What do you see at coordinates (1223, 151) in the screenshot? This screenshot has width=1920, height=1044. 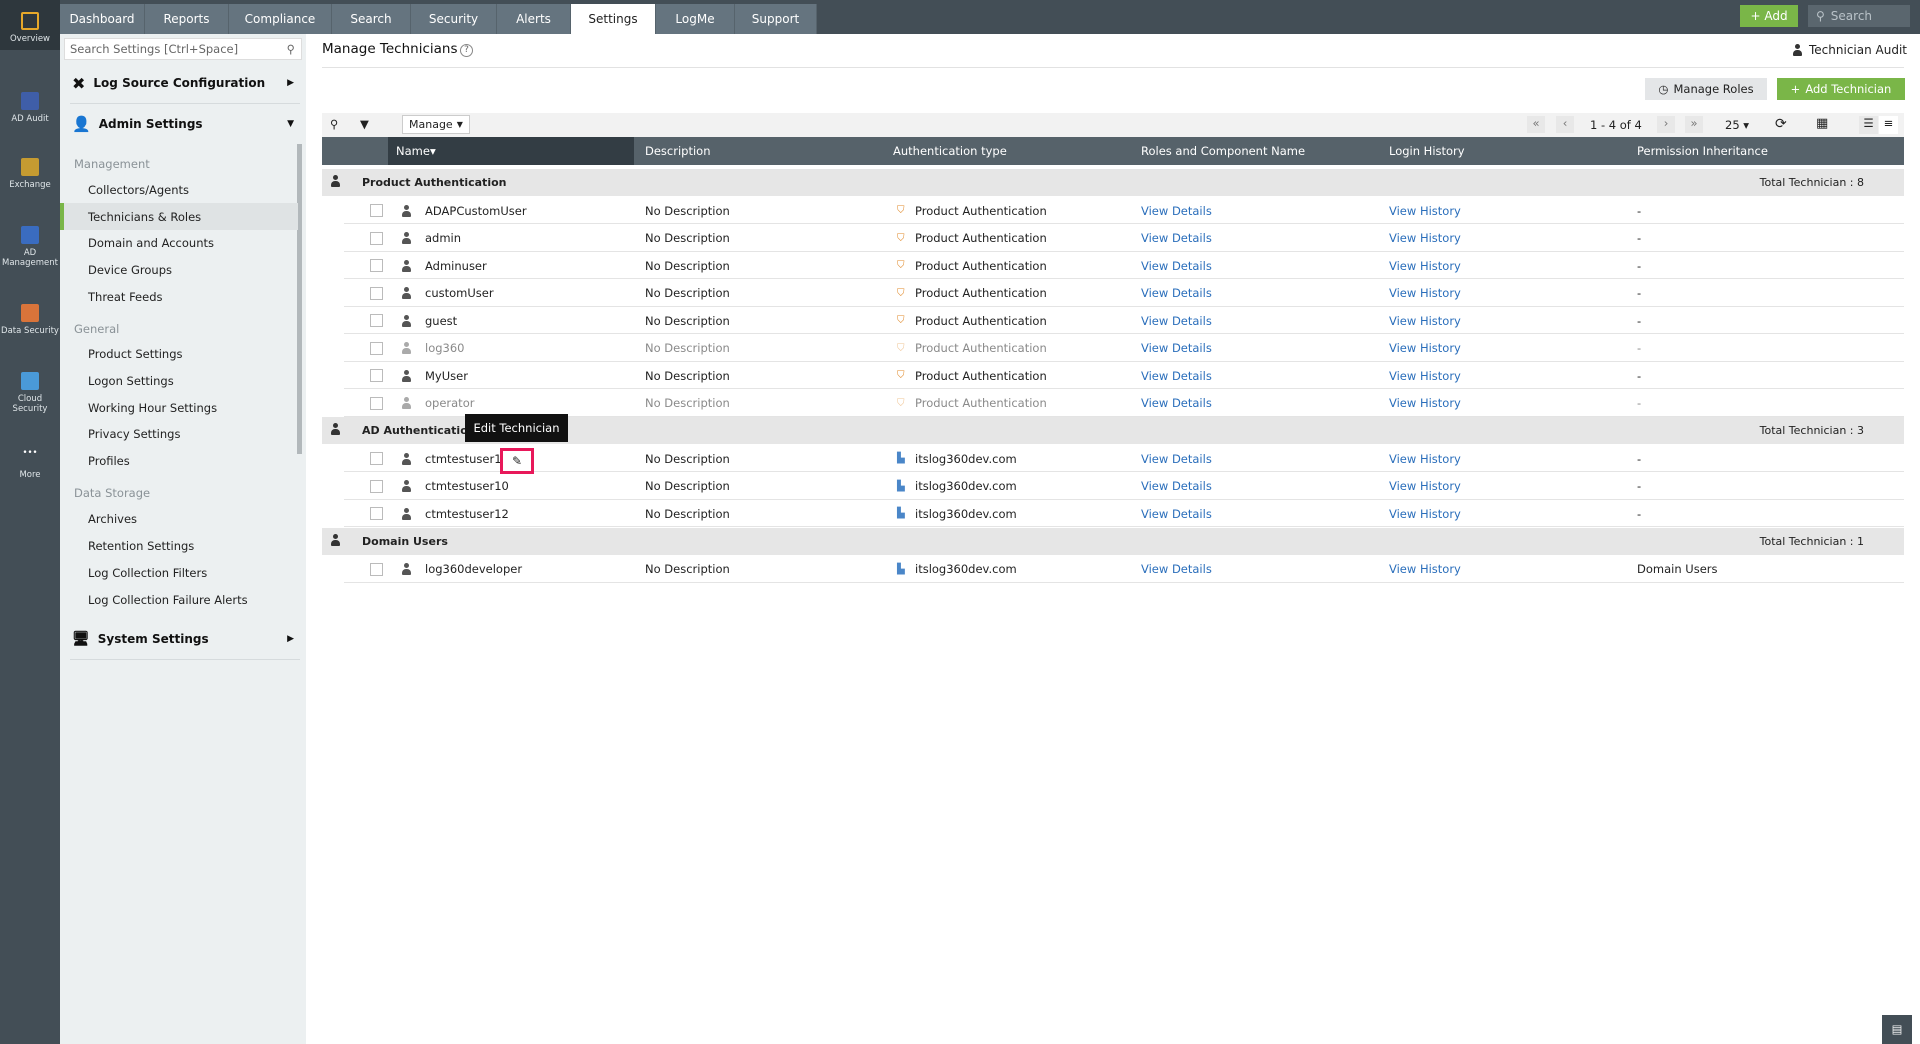 I see `column-header: Roles and Component Name` at bounding box center [1223, 151].